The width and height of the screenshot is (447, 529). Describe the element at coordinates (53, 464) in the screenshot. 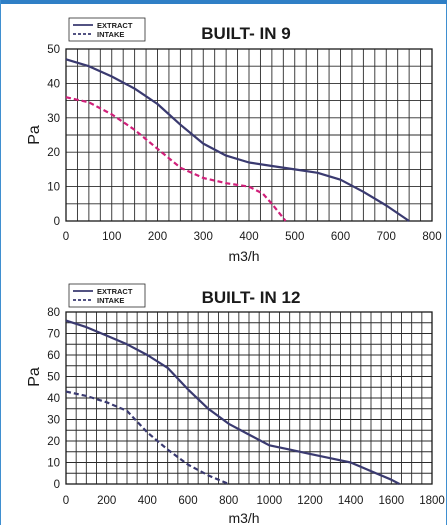

I see `chart2-y-tick-label: 10` at that location.